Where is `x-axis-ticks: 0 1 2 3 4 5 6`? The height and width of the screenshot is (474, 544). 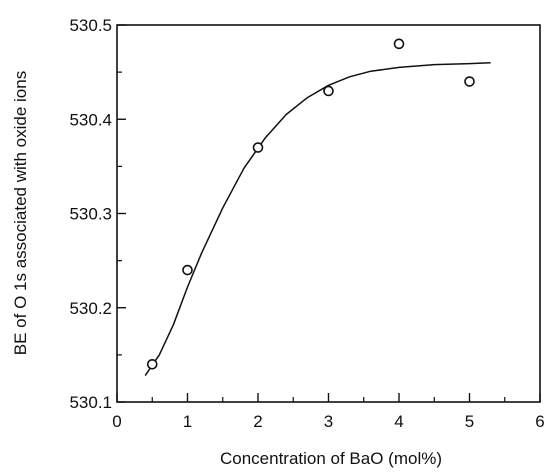 x-axis-ticks: 0 1 2 3 4 5 6 is located at coordinates (328, 412).